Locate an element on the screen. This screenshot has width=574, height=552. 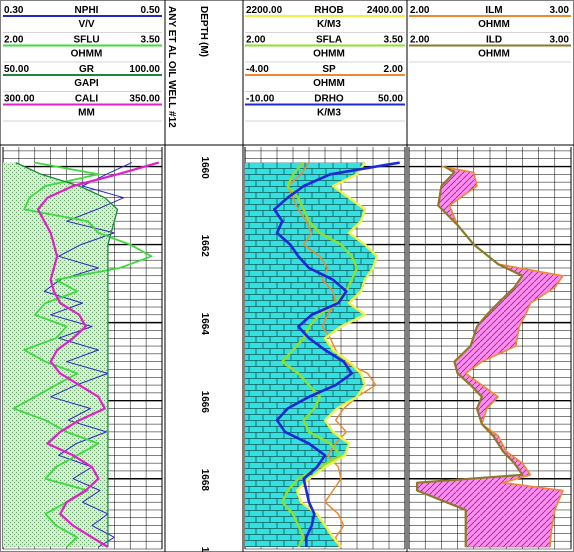
curve-unit-cali: MM is located at coordinates (86, 113).